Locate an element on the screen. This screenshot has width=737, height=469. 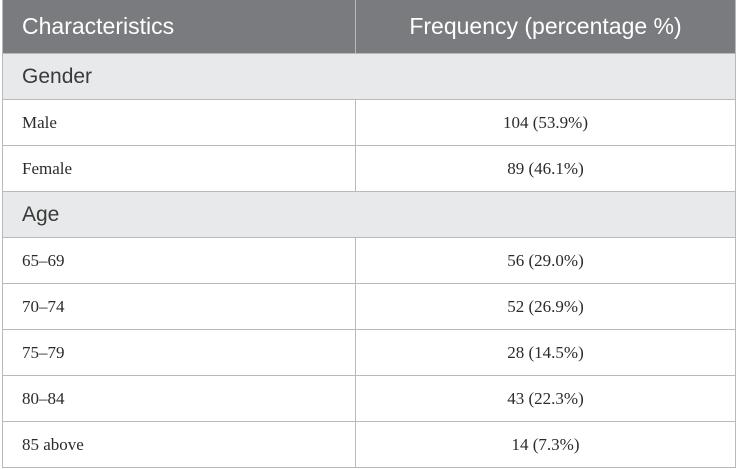
section-title: Age is located at coordinates (369, 214).